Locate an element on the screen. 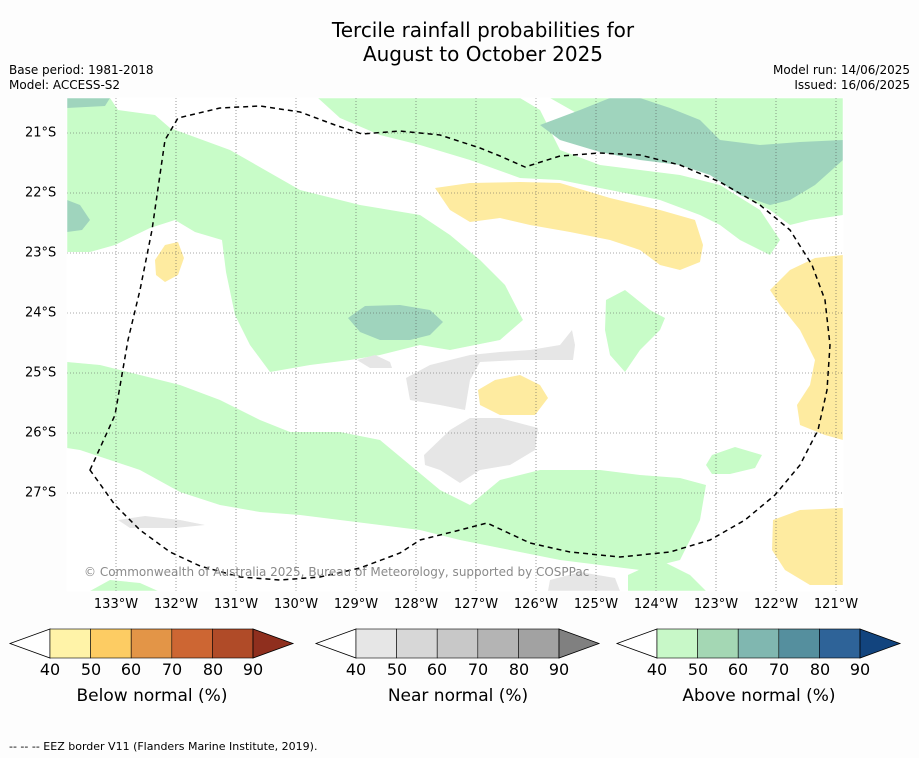 This screenshot has width=919, height=758. y-tick: 26°S is located at coordinates (41, 433).